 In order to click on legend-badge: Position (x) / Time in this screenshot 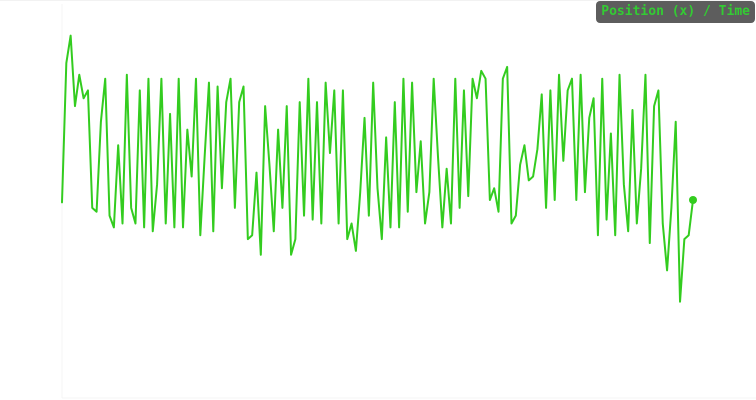, I will do `click(675, 12)`.